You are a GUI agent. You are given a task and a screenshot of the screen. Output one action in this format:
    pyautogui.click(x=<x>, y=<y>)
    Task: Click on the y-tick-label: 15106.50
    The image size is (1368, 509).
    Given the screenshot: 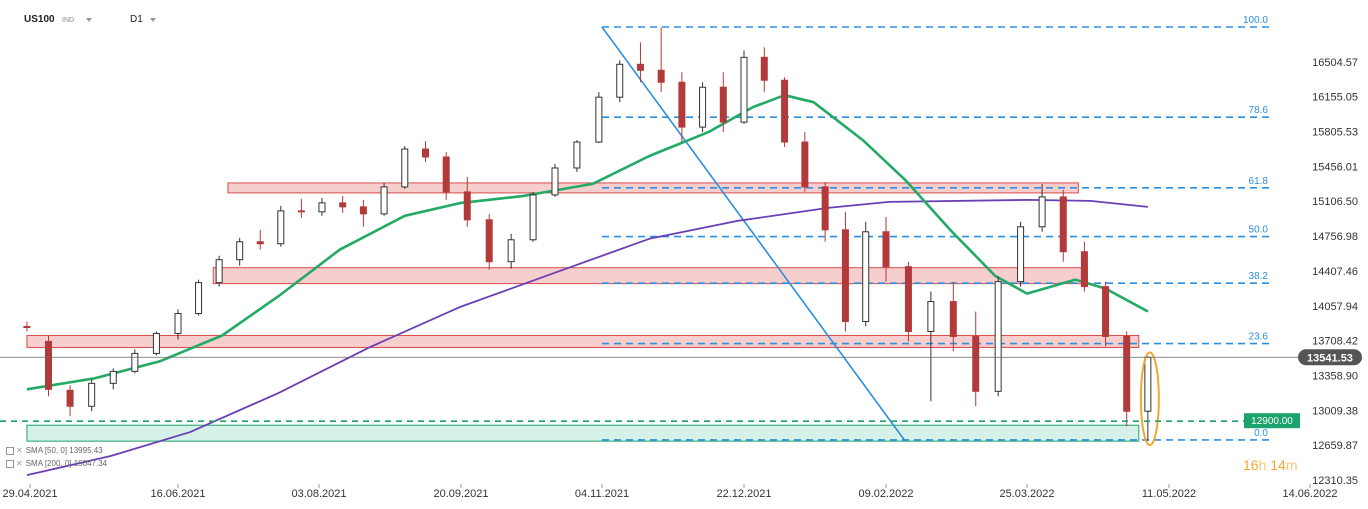 What is the action you would take?
    pyautogui.click(x=1335, y=202)
    